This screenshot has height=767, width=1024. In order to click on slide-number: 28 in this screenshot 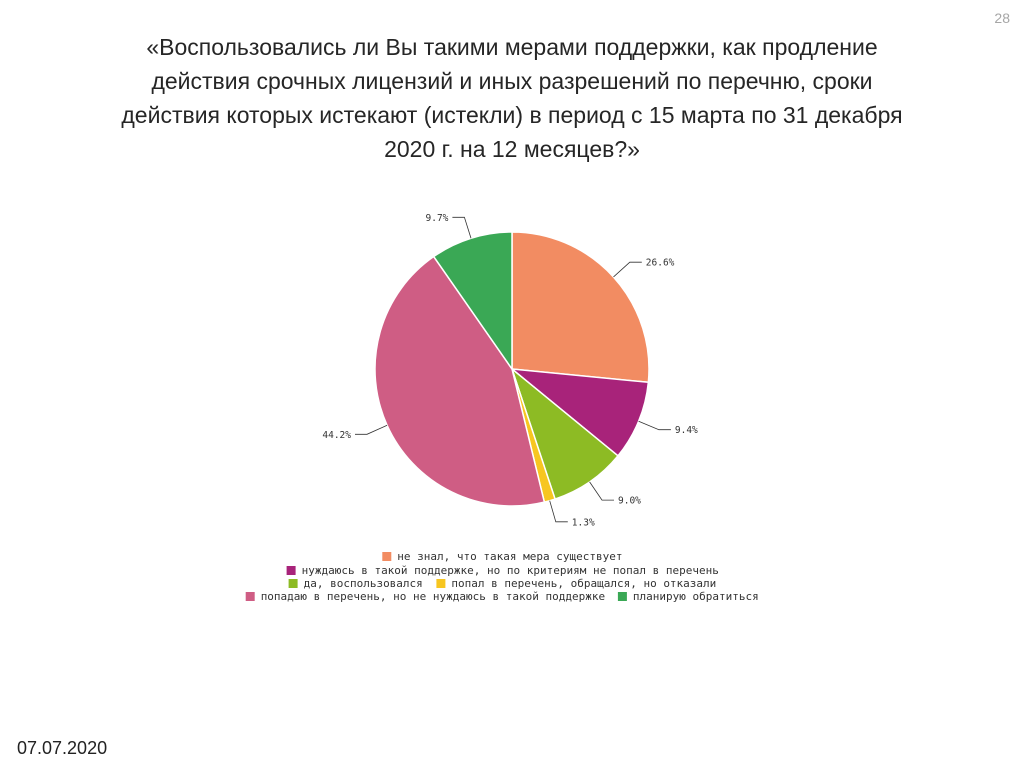, I will do `click(1002, 18)`.